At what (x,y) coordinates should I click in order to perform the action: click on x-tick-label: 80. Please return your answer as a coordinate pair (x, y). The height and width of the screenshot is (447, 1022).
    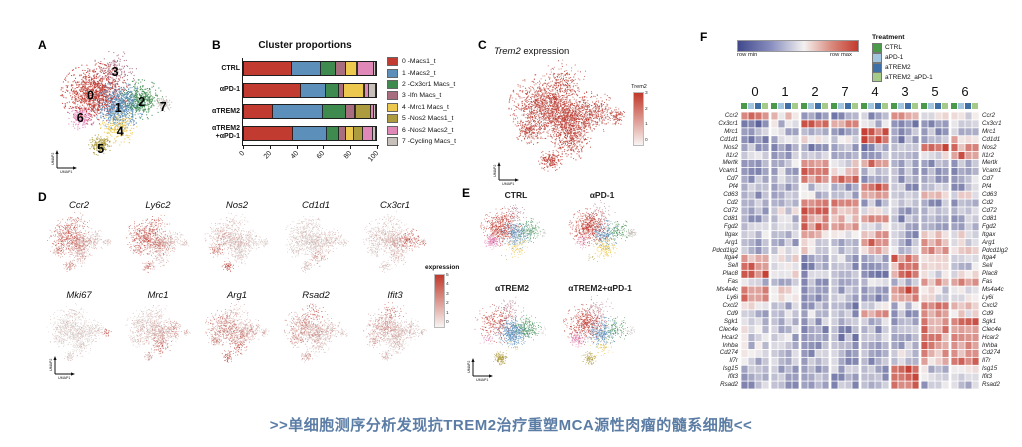
    Looking at the image, I should click on (348, 155).